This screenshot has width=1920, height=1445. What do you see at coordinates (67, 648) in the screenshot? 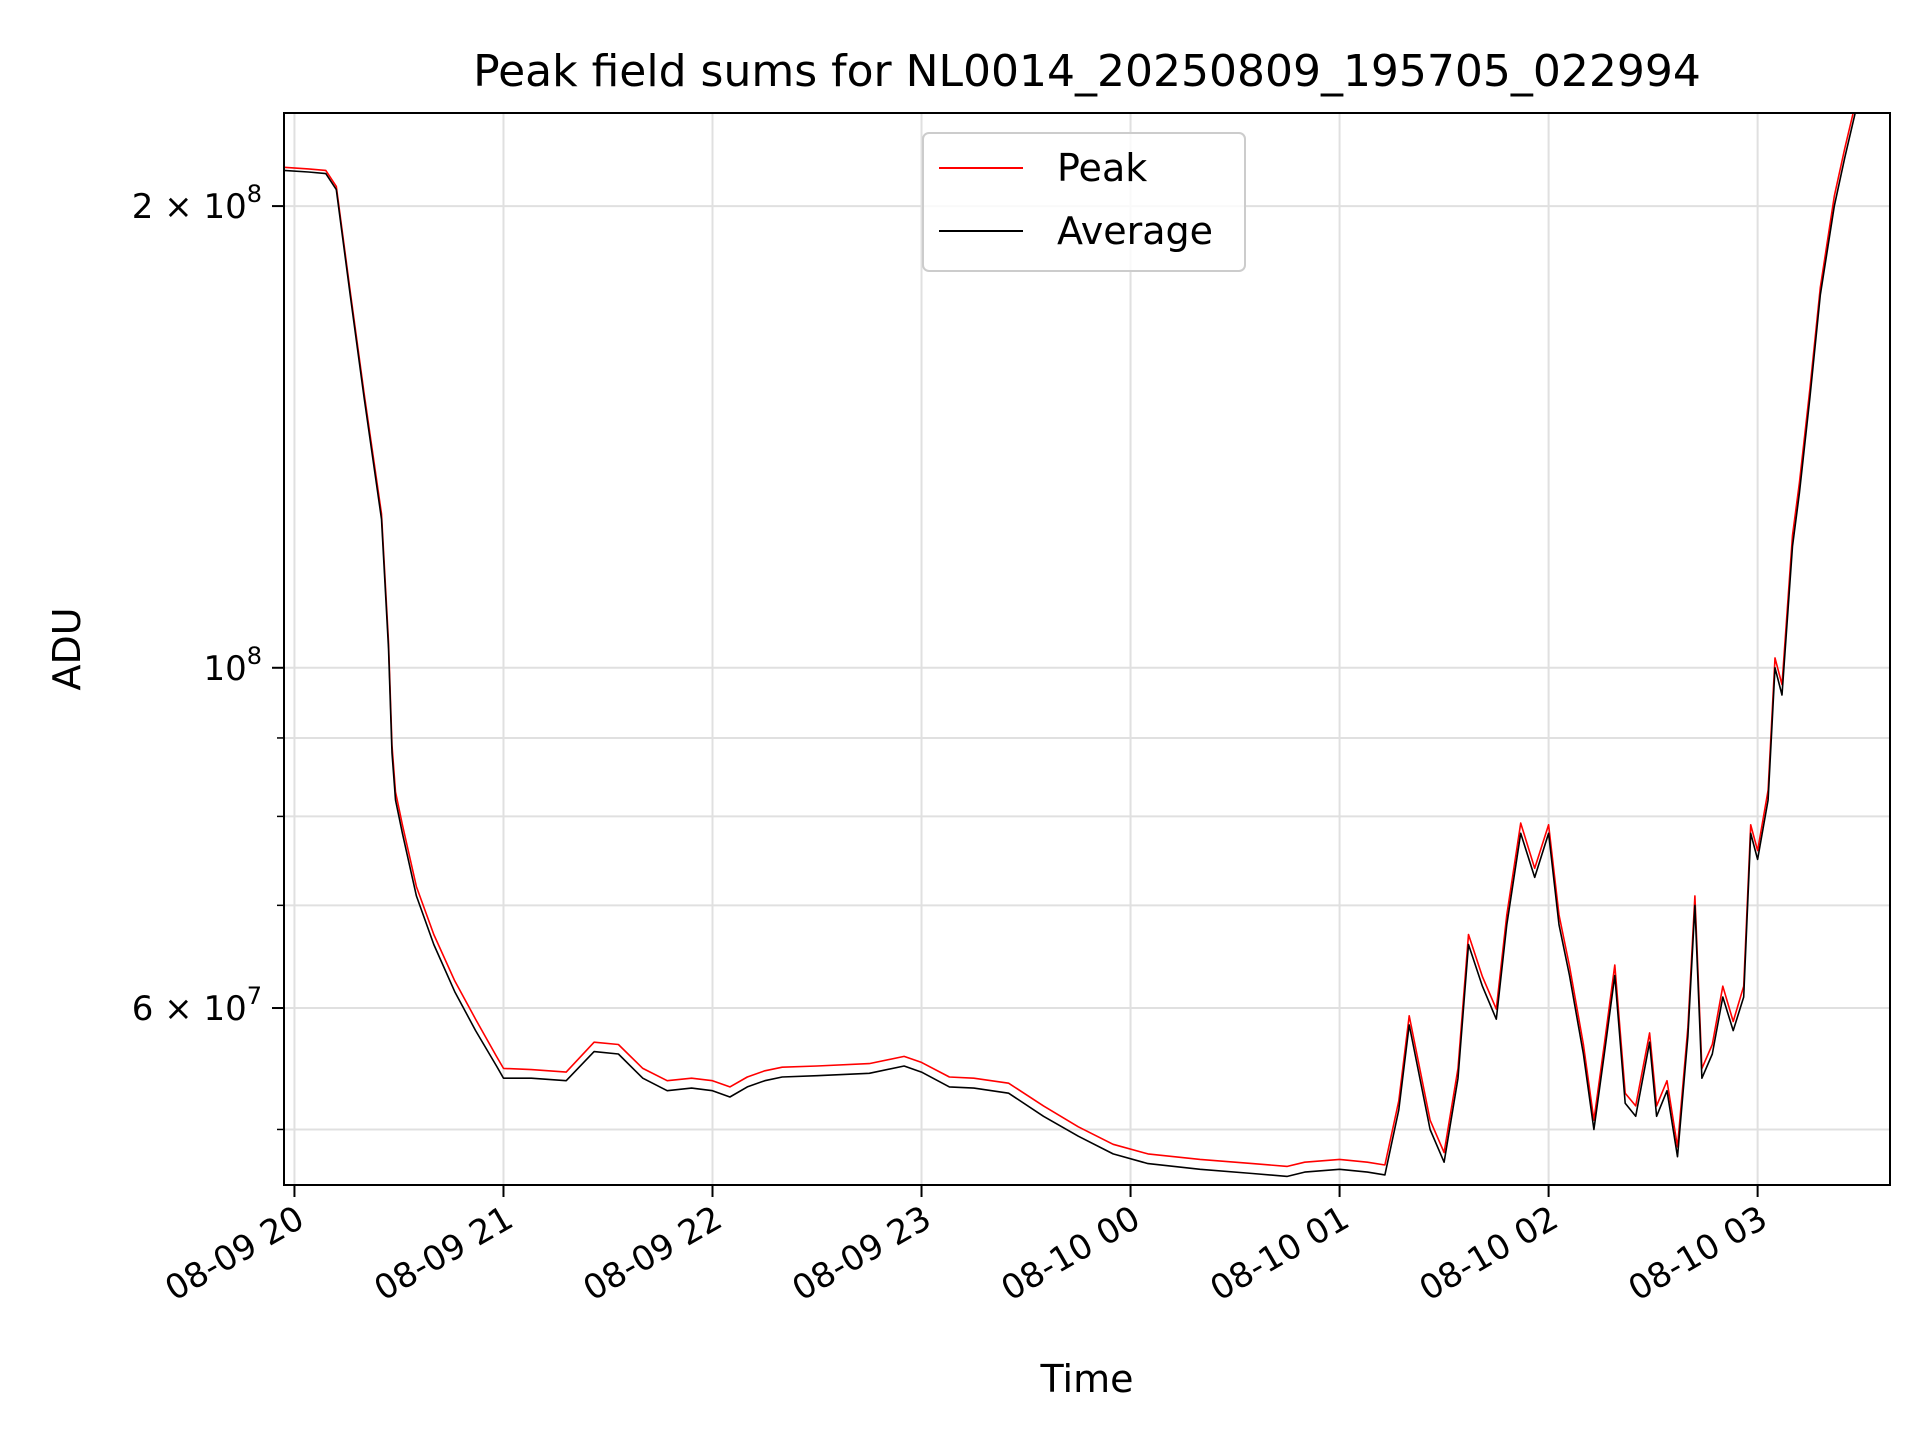
I see `y-axis-label: ADU` at bounding box center [67, 648].